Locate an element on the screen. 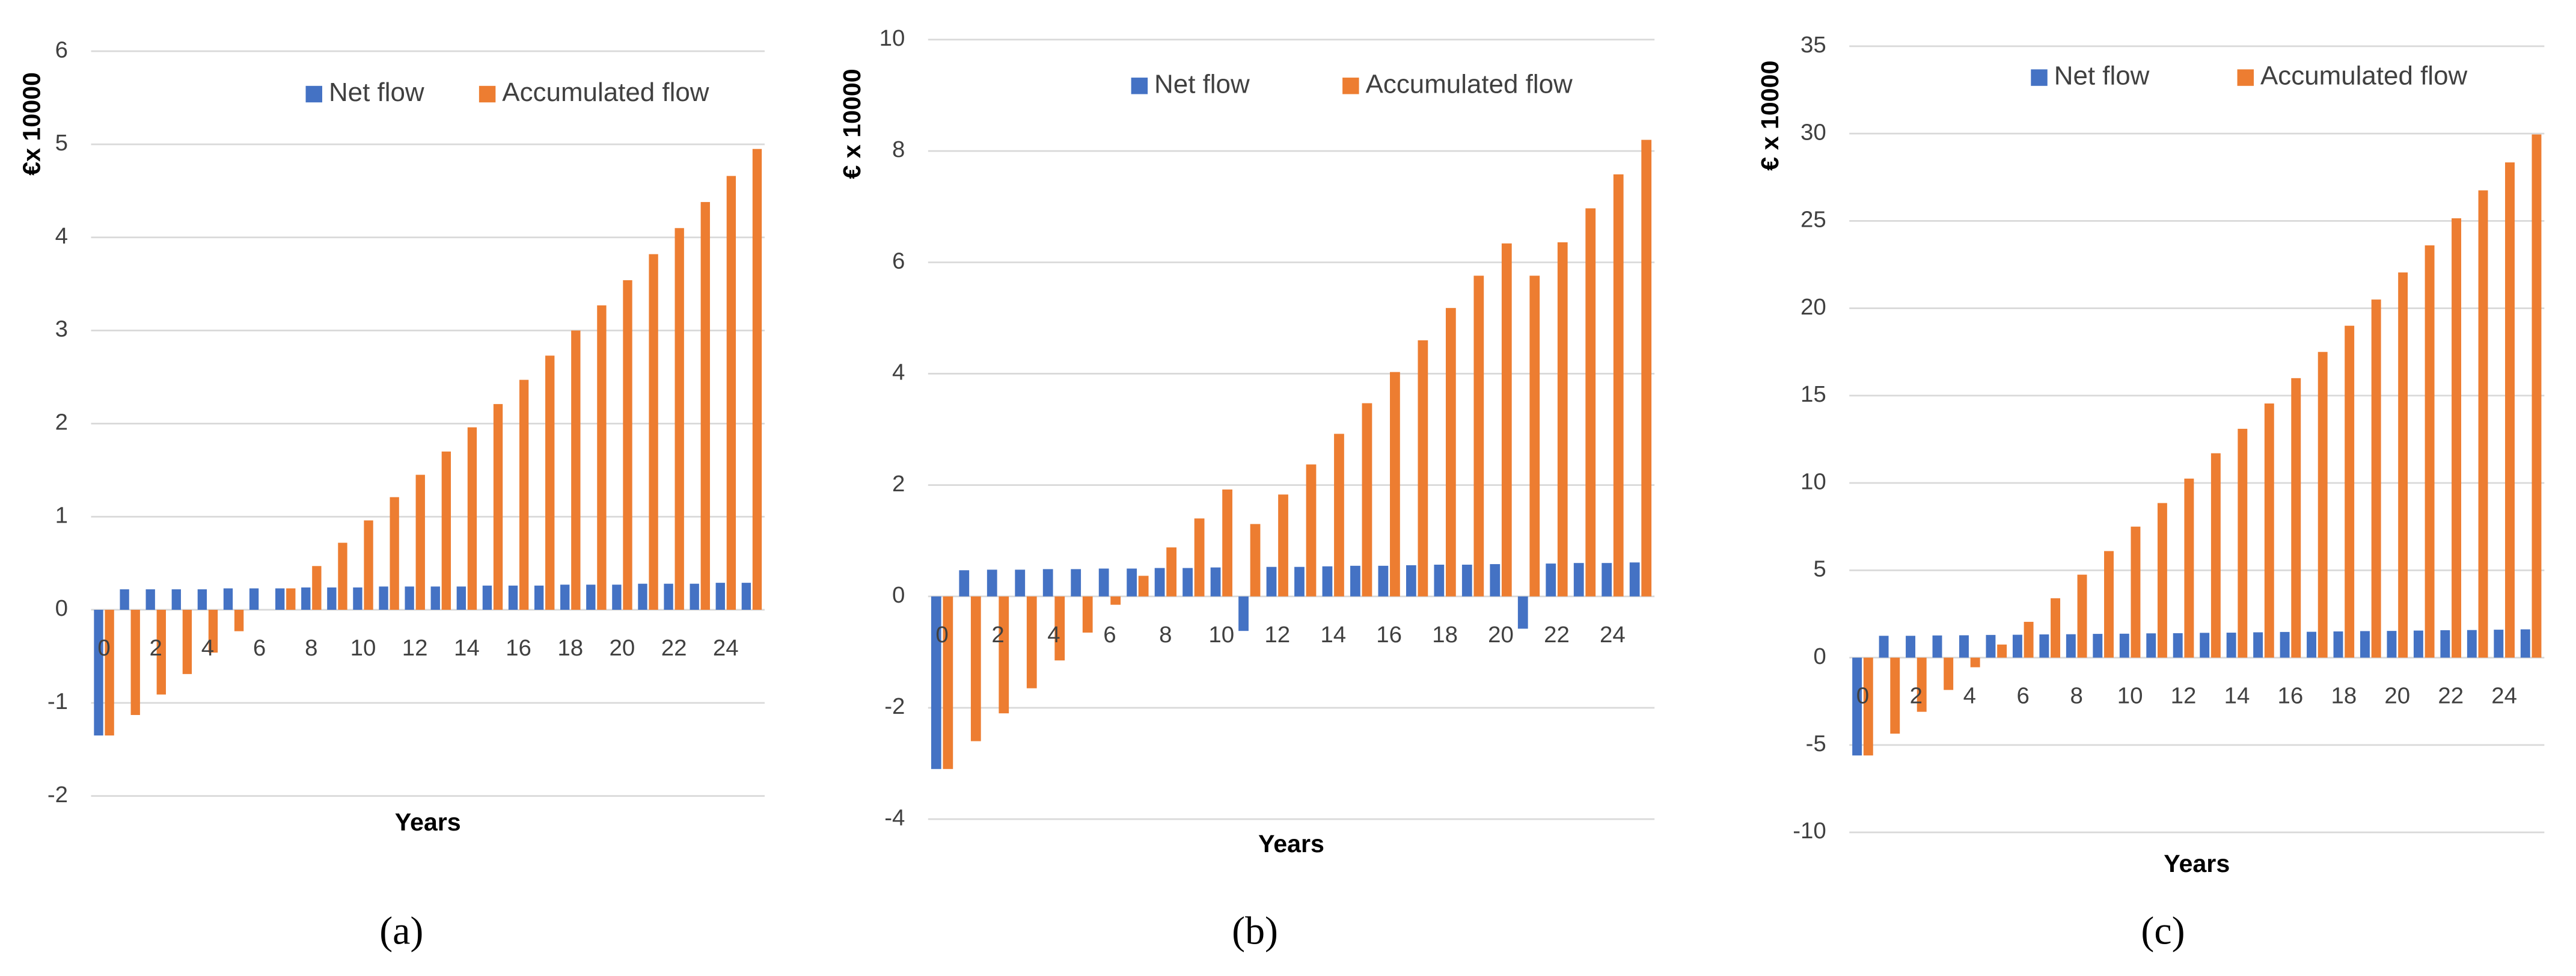 The height and width of the screenshot is (976, 2576). y-tick-label: 1 is located at coordinates (61, 515).